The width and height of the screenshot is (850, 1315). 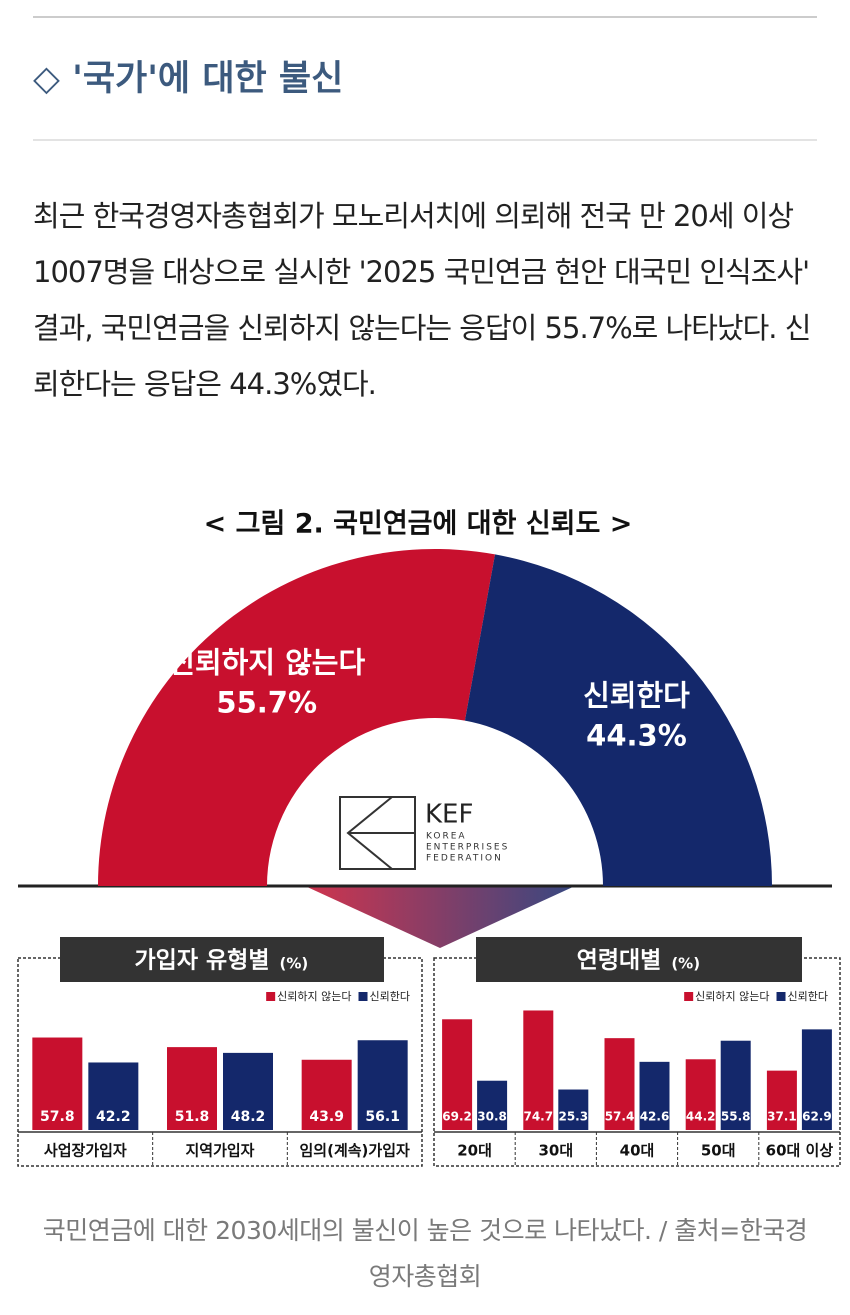 I want to click on logo-line: KOREA, so click(x=446, y=837).